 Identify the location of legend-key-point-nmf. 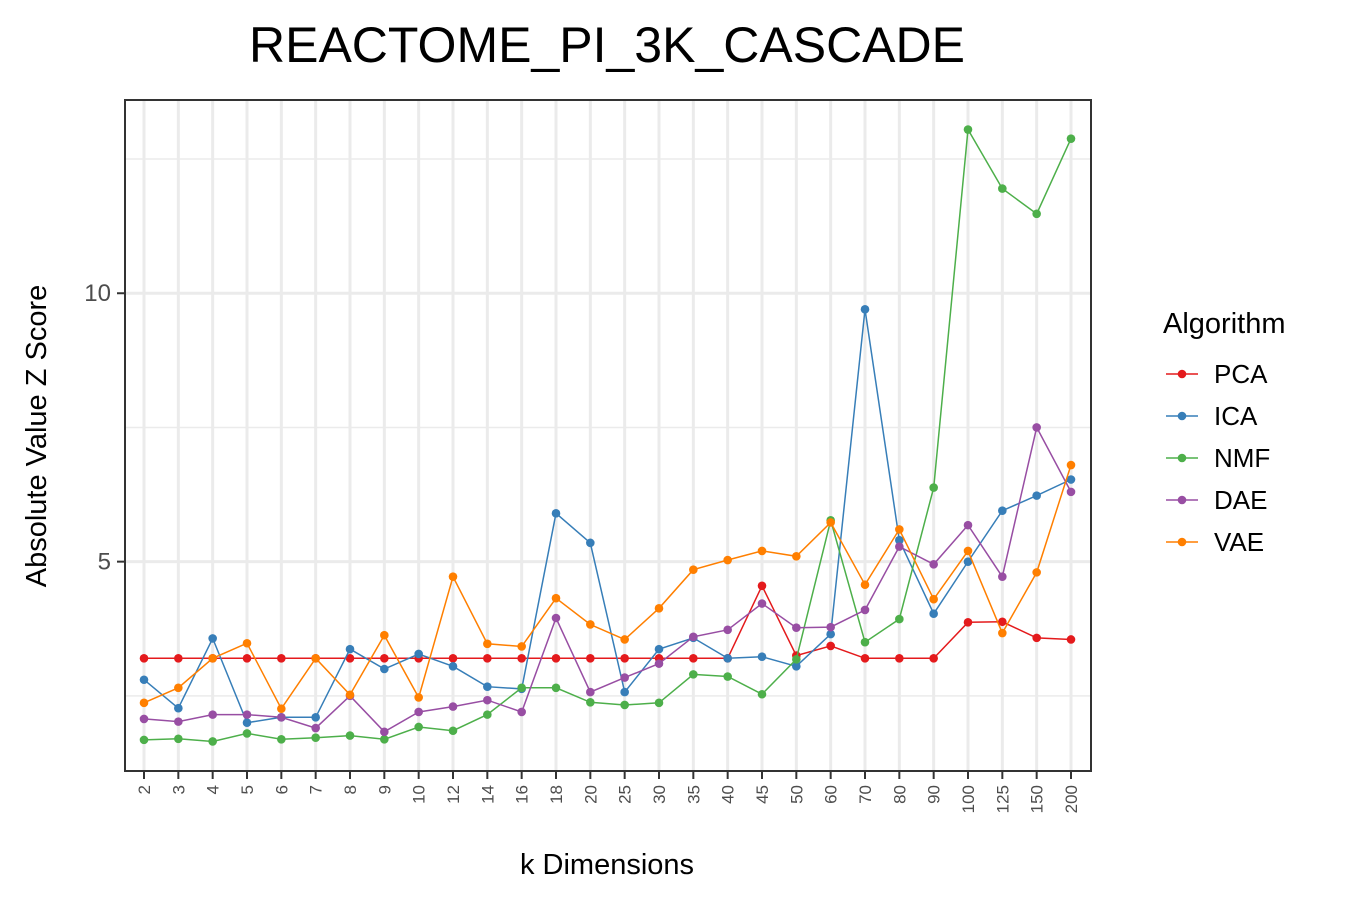
(1182, 458).